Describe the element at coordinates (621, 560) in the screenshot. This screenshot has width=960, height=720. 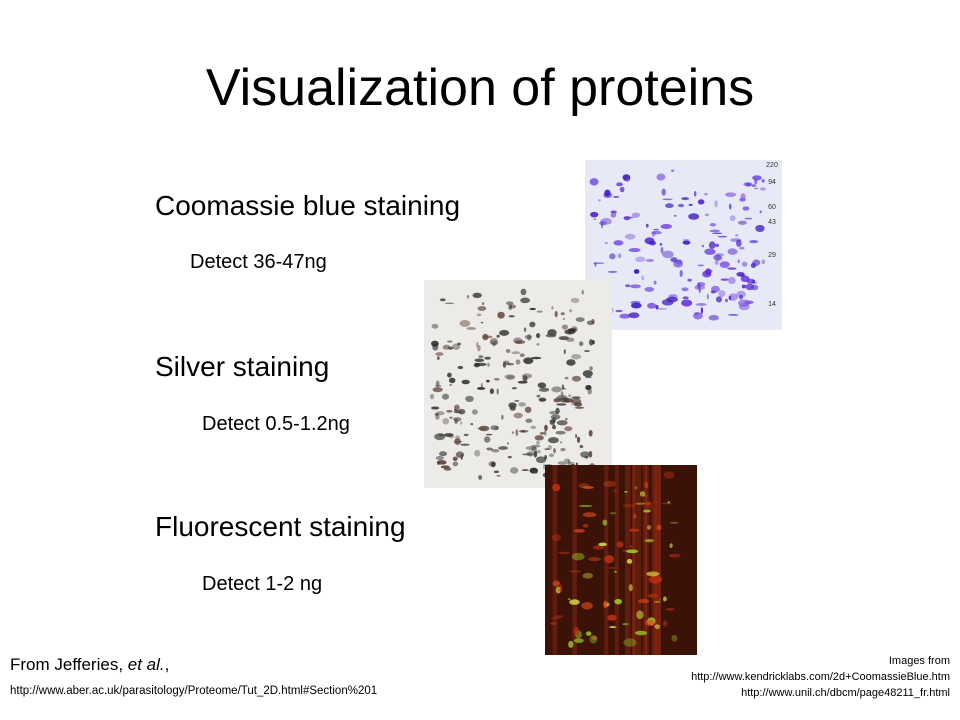
I see `fluorescent-gel` at that location.